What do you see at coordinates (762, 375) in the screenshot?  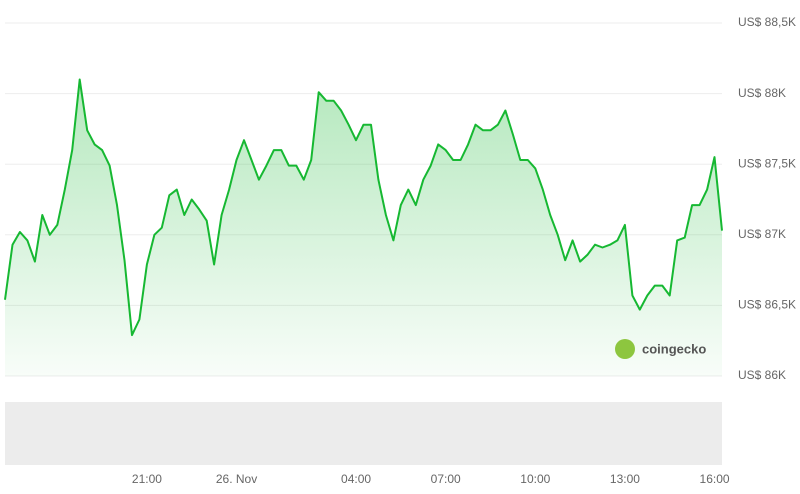 I see `y-tick-label: US$ 86K` at bounding box center [762, 375].